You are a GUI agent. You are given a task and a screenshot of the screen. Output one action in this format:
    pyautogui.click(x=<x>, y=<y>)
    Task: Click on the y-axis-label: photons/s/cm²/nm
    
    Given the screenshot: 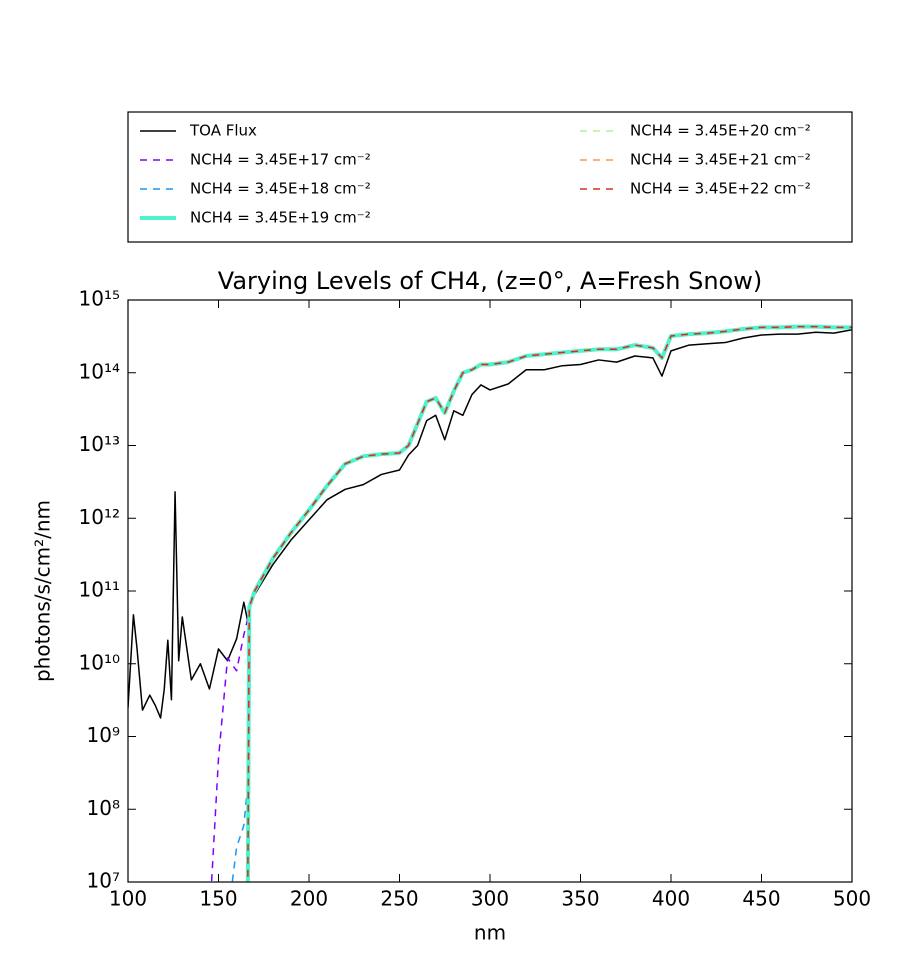 What is the action you would take?
    pyautogui.click(x=43, y=591)
    